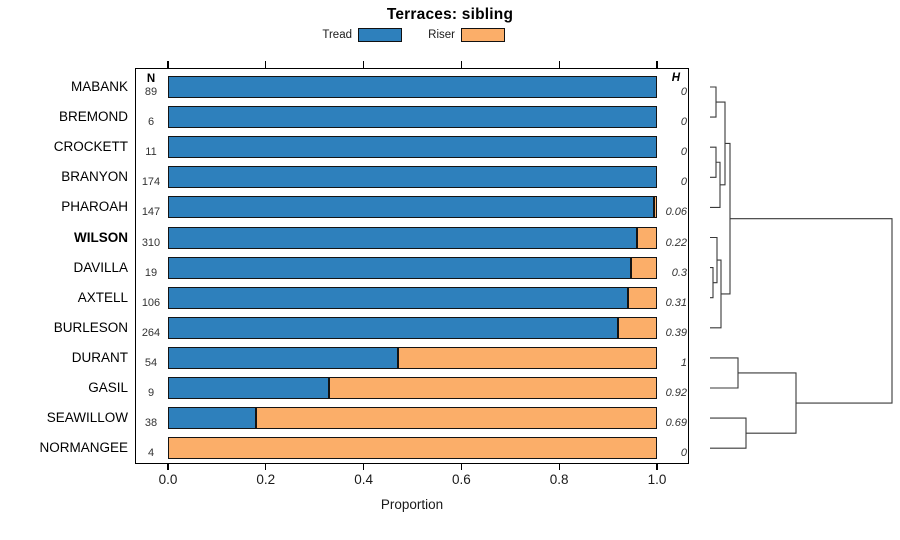 The image size is (900, 540). I want to click on n-value: 310, so click(151, 242).